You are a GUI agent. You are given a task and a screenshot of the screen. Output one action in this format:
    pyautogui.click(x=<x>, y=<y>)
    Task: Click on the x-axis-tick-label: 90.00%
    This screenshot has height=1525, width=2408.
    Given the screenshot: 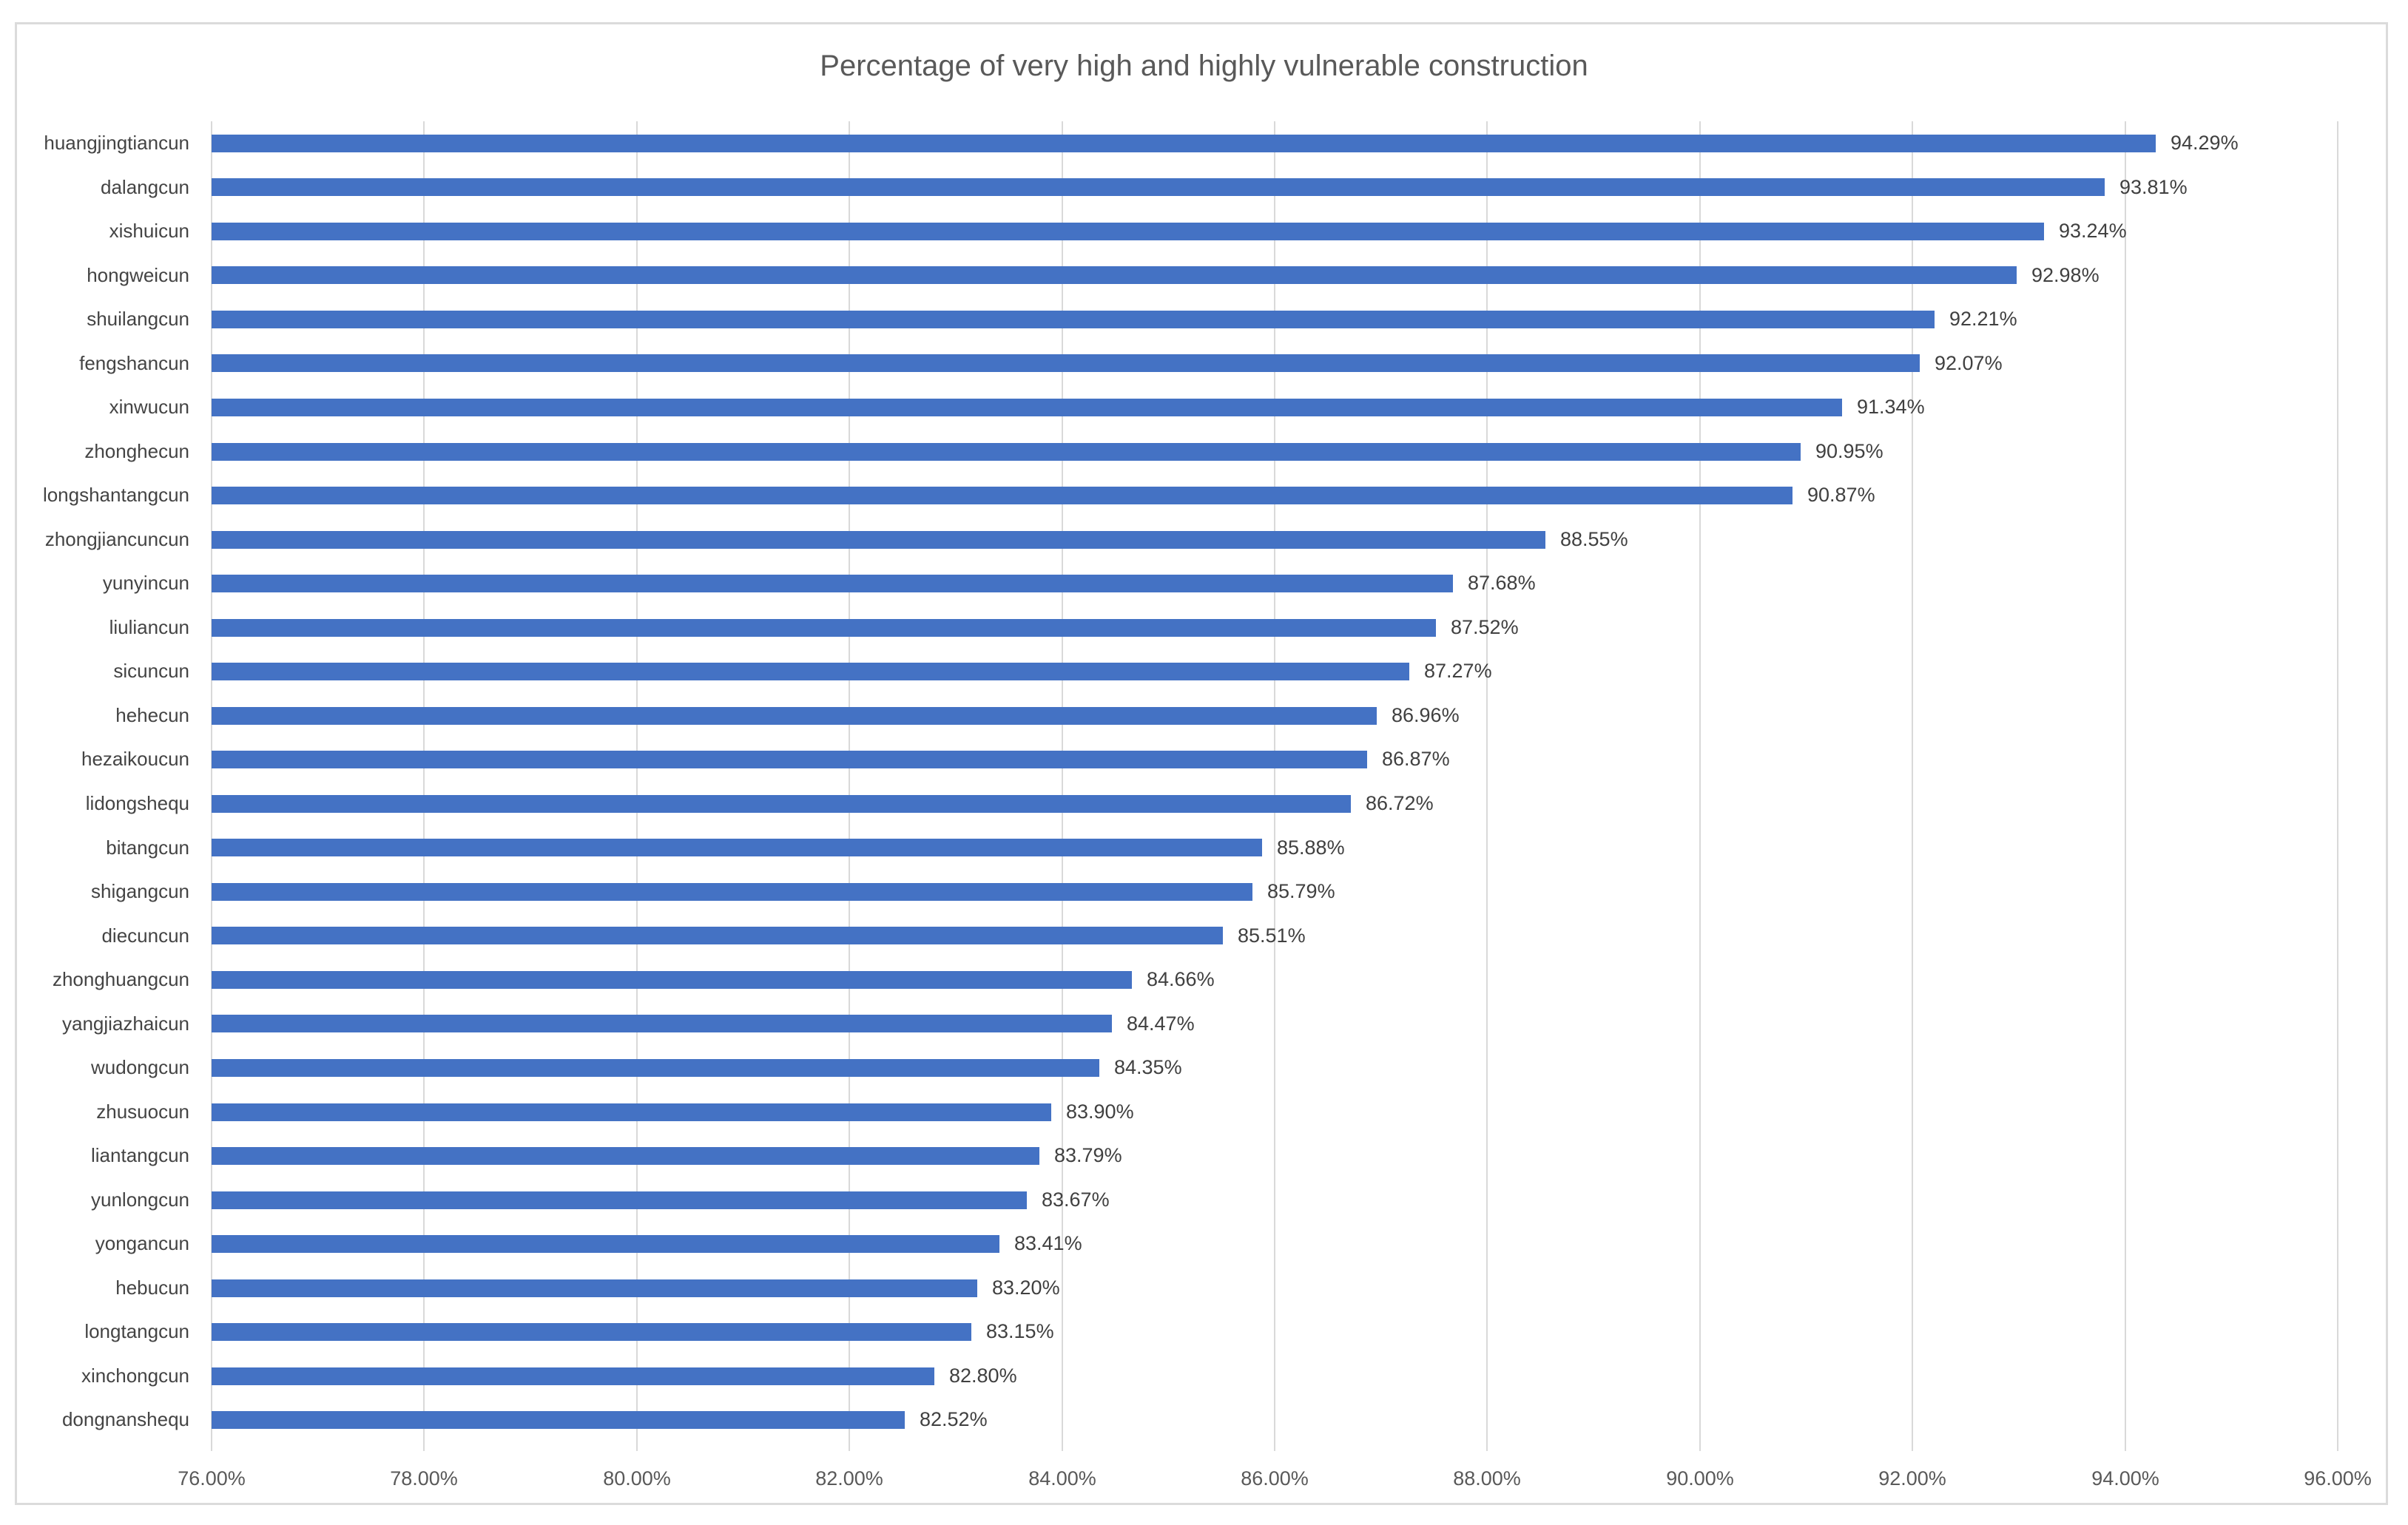 What is the action you would take?
    pyautogui.click(x=1700, y=1478)
    